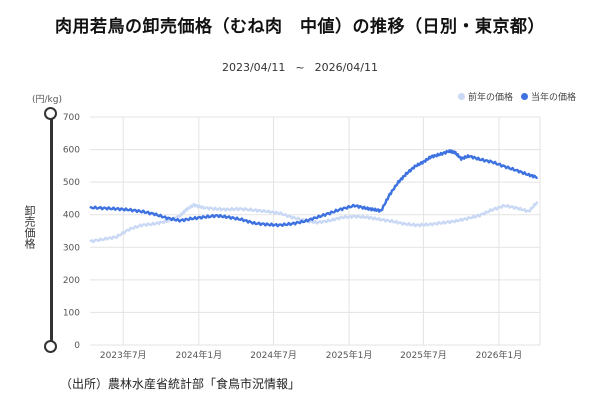  What do you see at coordinates (553, 98) in the screenshot?
I see `legend-label-current: 当年の価格` at bounding box center [553, 98].